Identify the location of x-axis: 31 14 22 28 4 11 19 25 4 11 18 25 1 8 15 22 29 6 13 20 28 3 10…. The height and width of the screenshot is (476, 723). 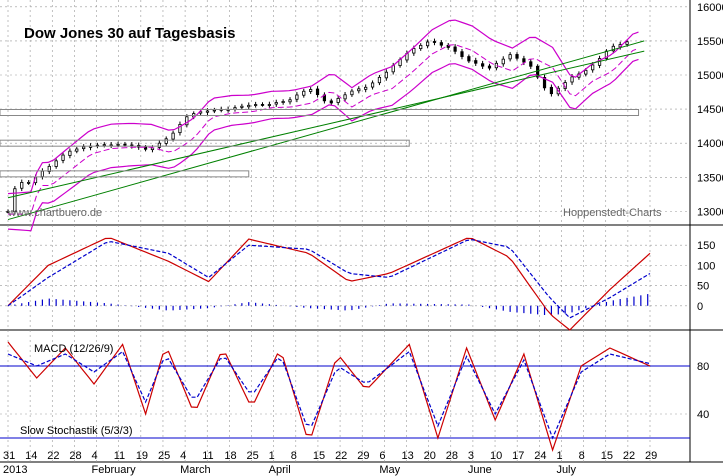
(330, 463).